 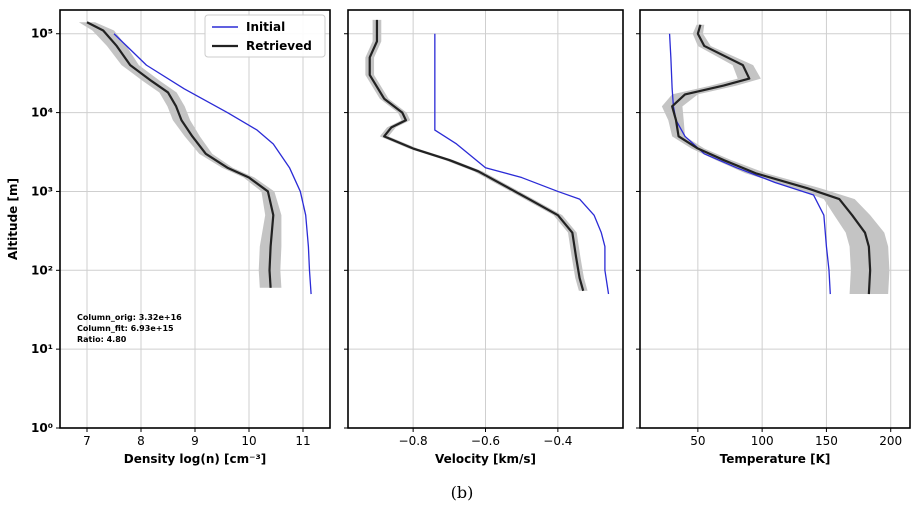 What do you see at coordinates (42, 349) in the screenshot?
I see `y-tick-label: 10¹` at bounding box center [42, 349].